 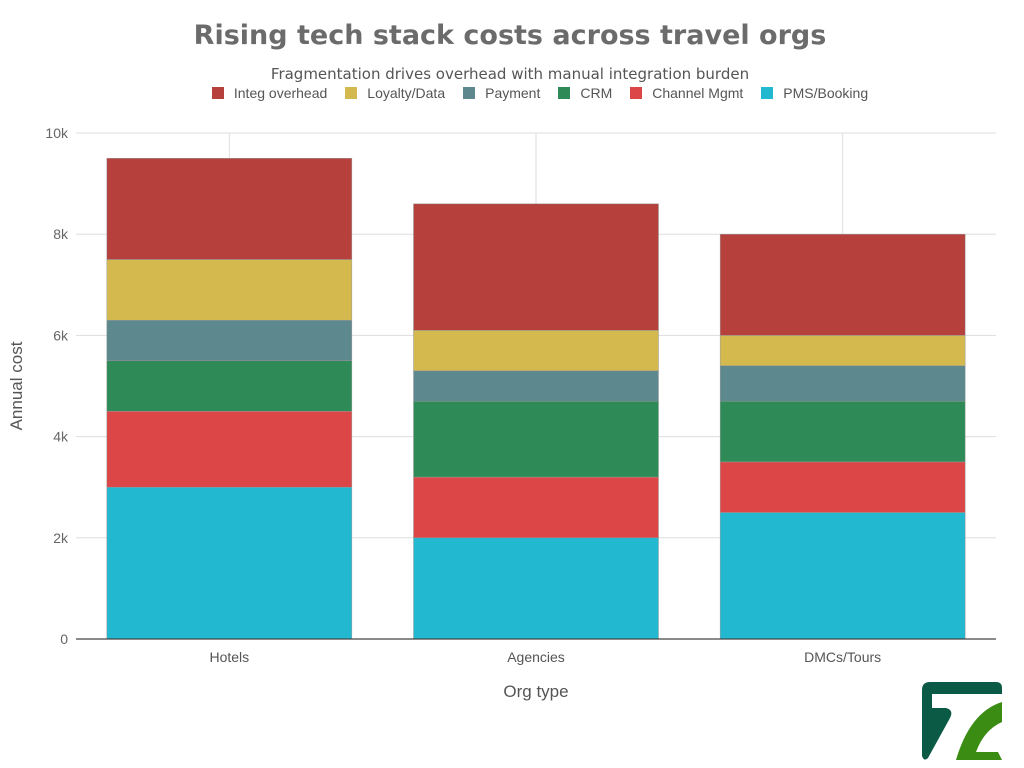 I want to click on x-axis-title: Org type, so click(x=535, y=691).